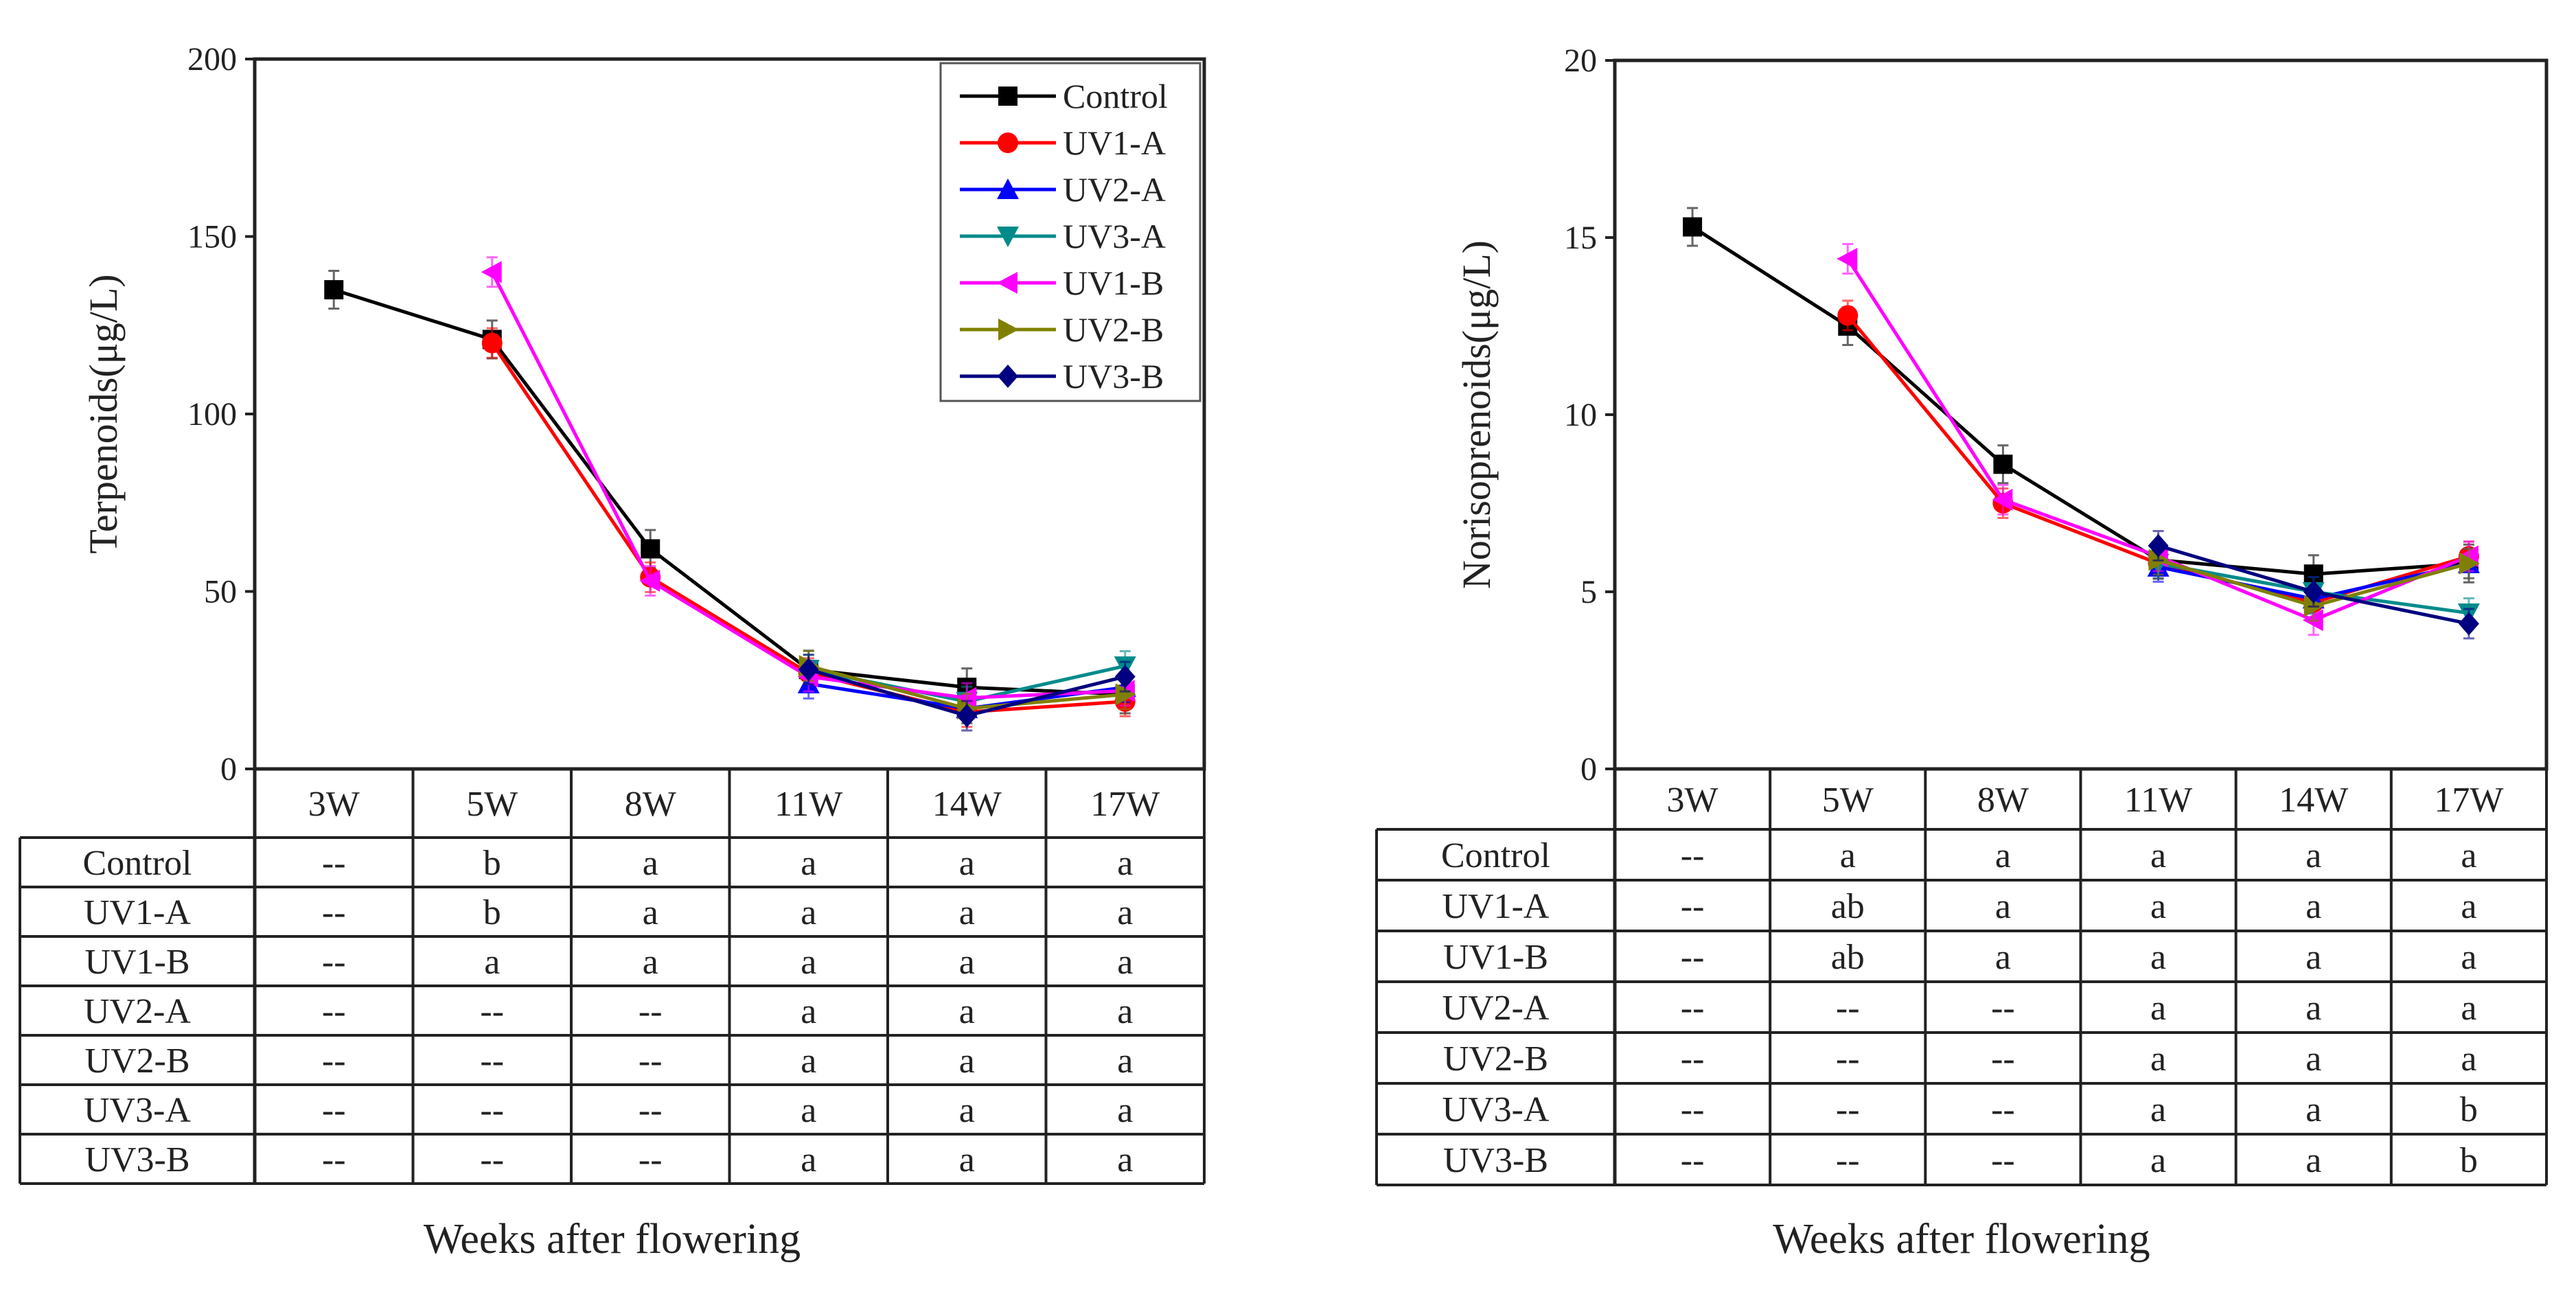  What do you see at coordinates (212, 60) in the screenshot?
I see `y-tick-label: 200` at bounding box center [212, 60].